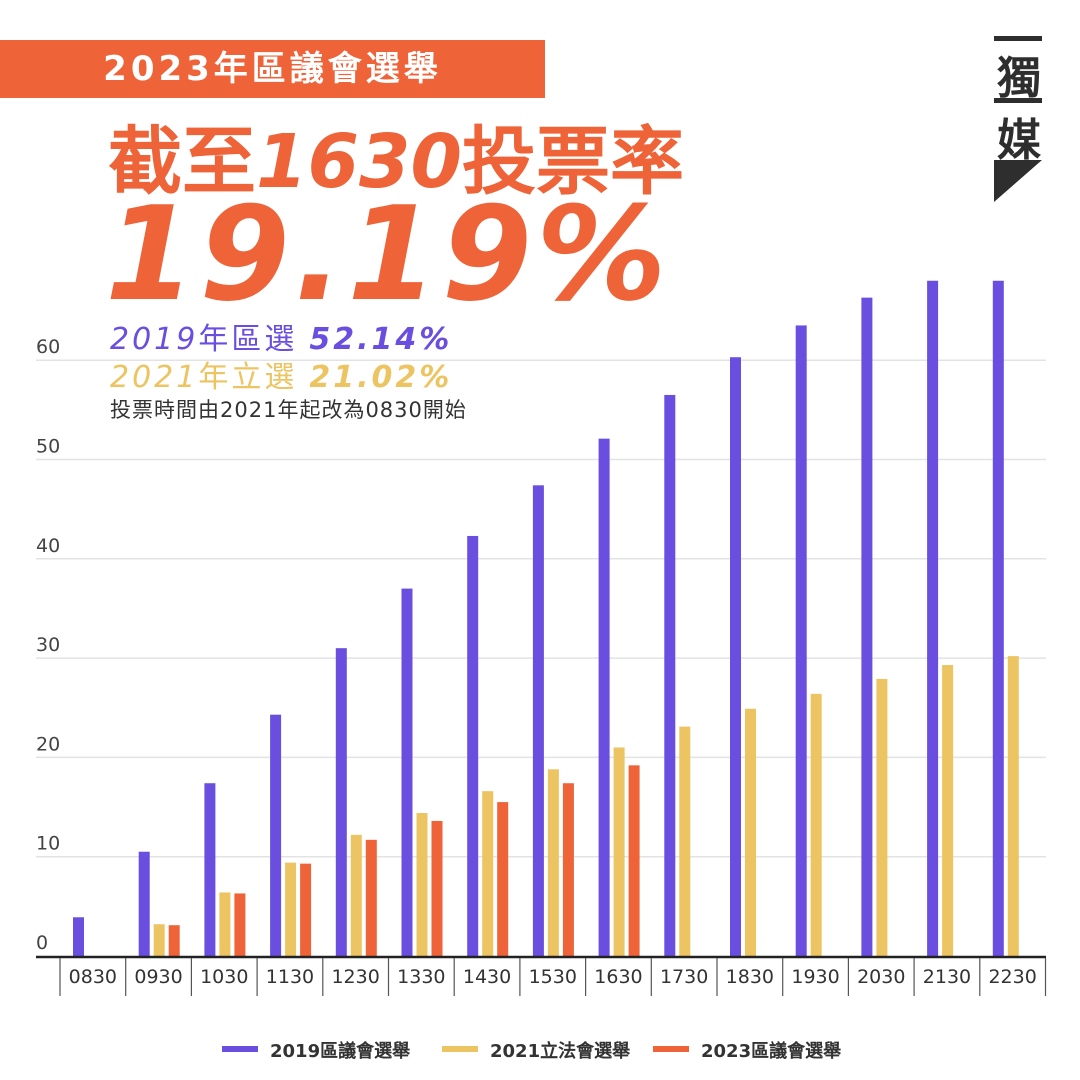 Image resolution: width=1080 pixels, height=1080 pixels. I want to click on x-tick-label: 1730, so click(684, 977).